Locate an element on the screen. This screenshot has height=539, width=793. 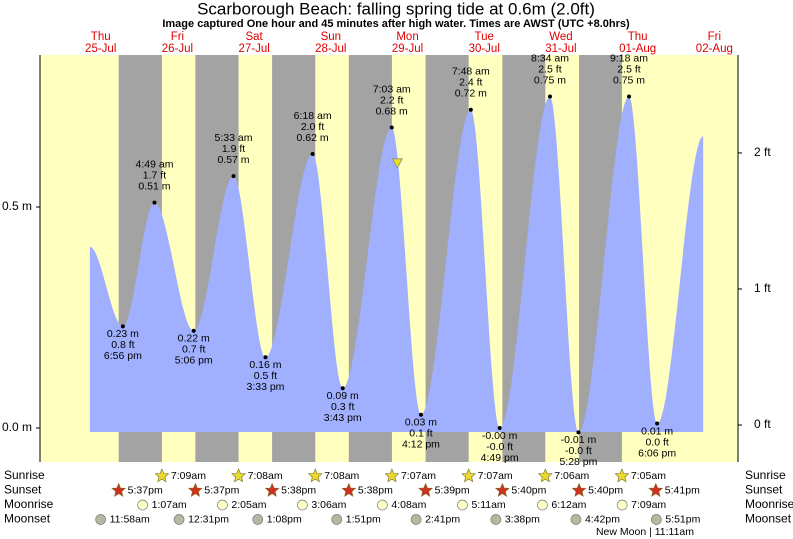
almanac-time: 2:41pm is located at coordinates (442, 519).